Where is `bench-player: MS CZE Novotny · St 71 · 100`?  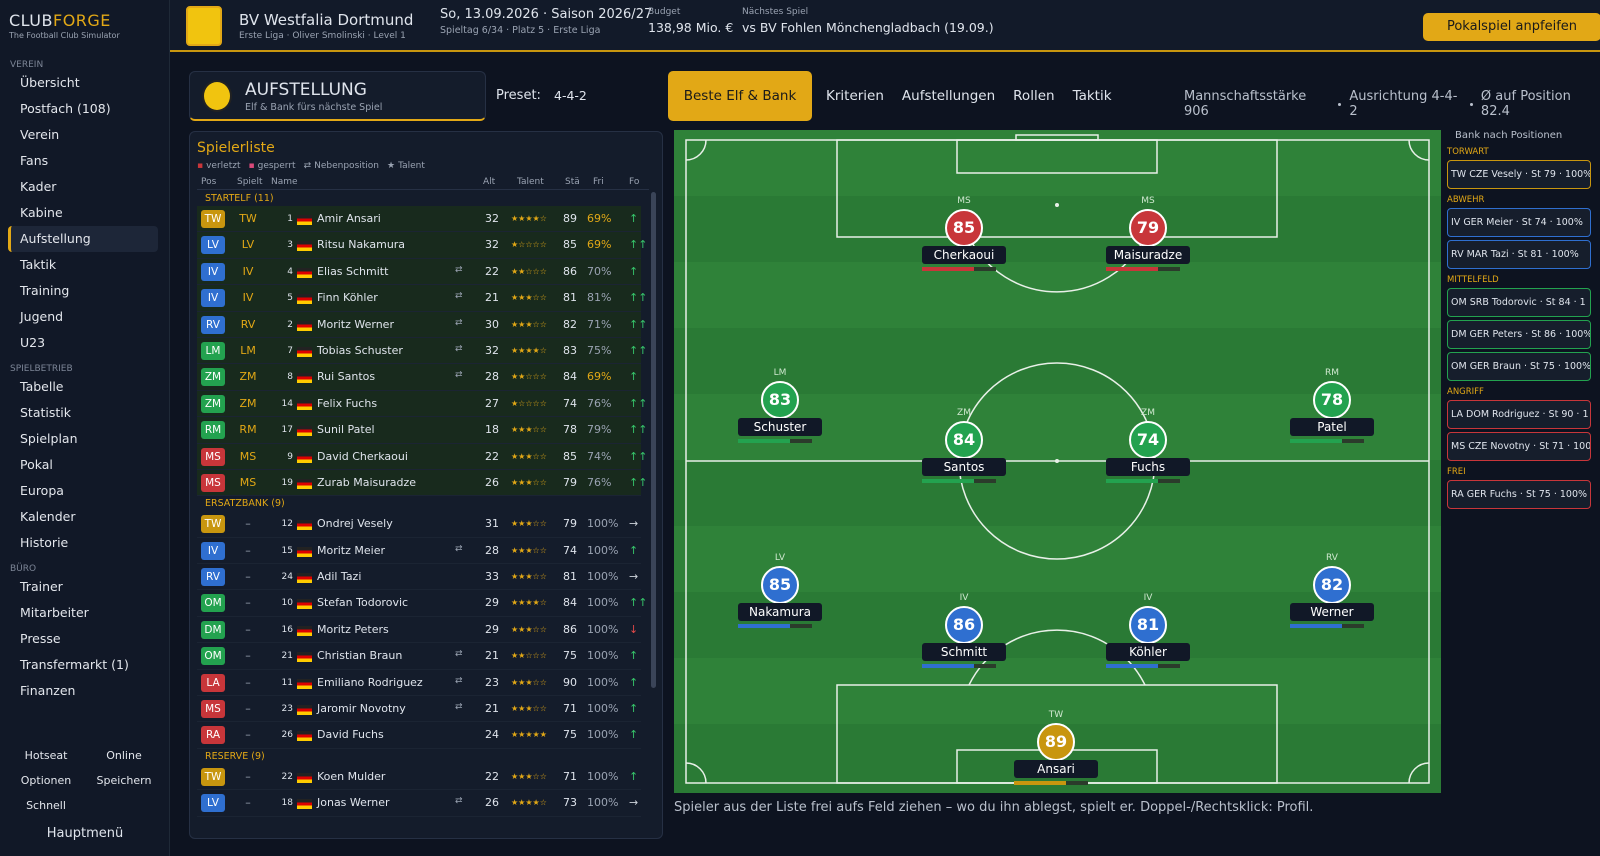 bench-player: MS CZE Novotny · St 71 · 100 is located at coordinates (1519, 446).